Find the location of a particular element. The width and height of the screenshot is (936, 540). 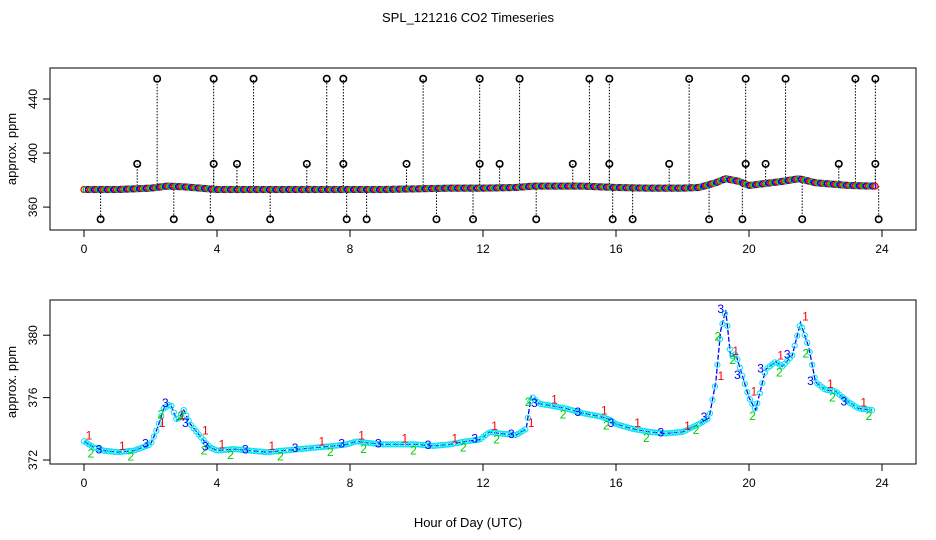

shared-x-axis-label: Hour of Day (UTC) is located at coordinates (468, 522).